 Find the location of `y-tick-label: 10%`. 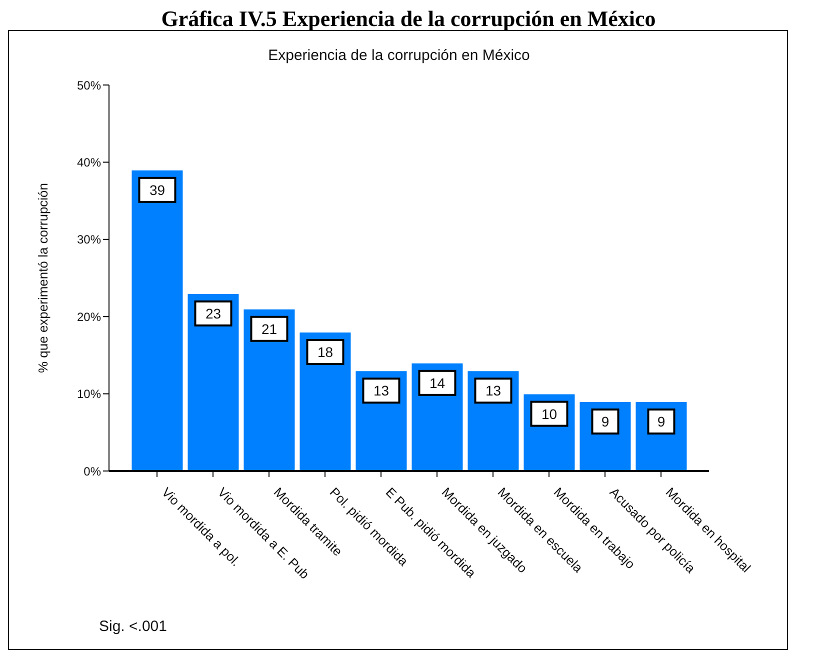

y-tick-label: 10% is located at coordinates (89, 394).